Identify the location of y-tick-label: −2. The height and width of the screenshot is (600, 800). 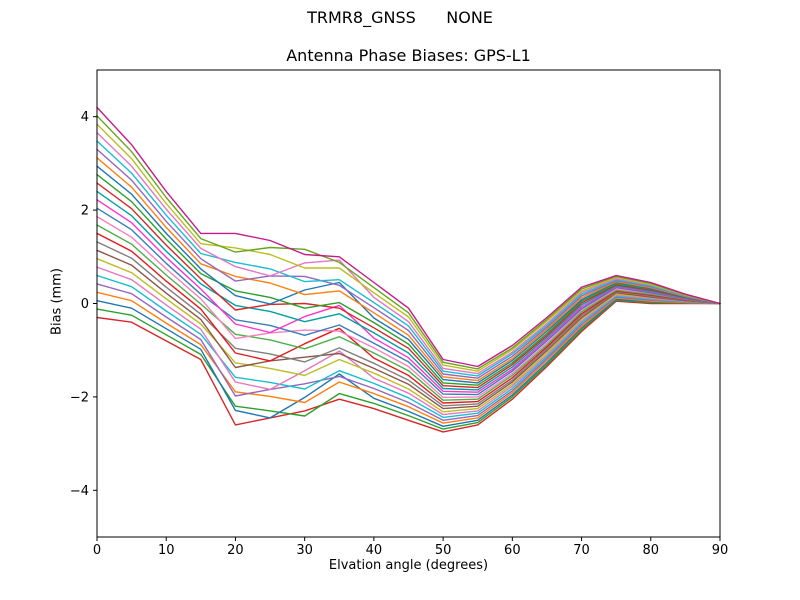
(79, 397).